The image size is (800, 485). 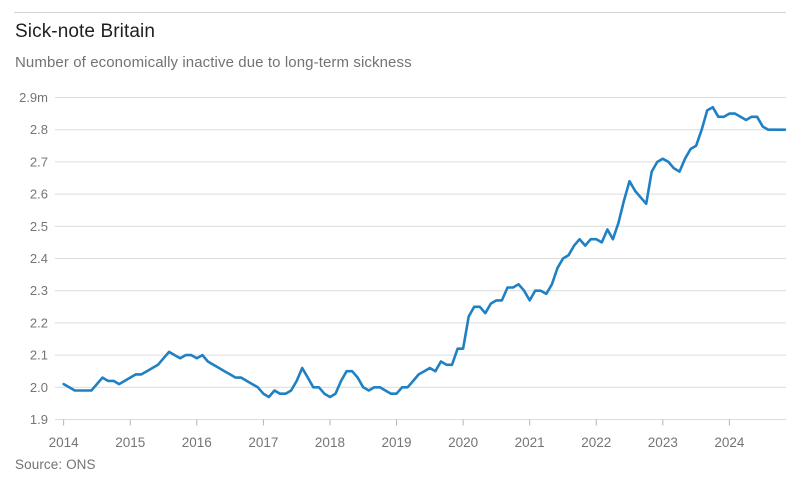 What do you see at coordinates (330, 442) in the screenshot?
I see `x-axis-label: 2018` at bounding box center [330, 442].